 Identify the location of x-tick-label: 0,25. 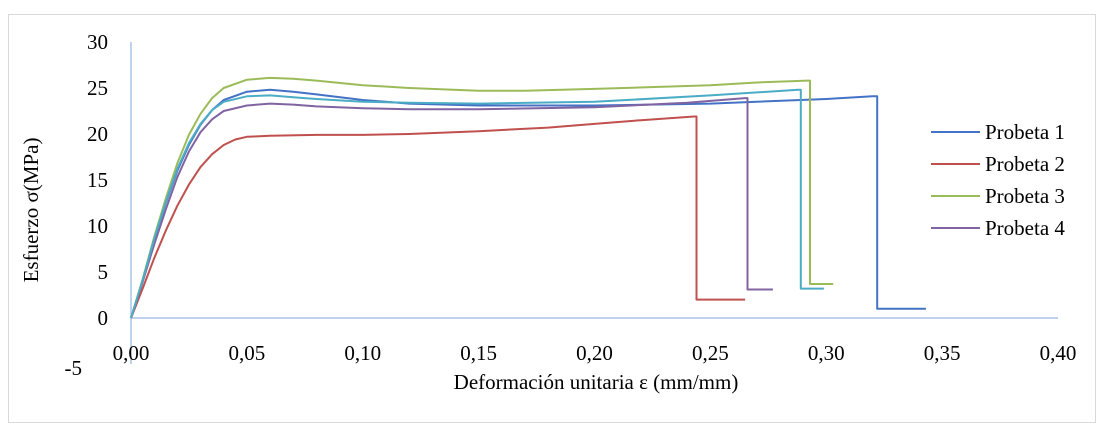
(710, 353).